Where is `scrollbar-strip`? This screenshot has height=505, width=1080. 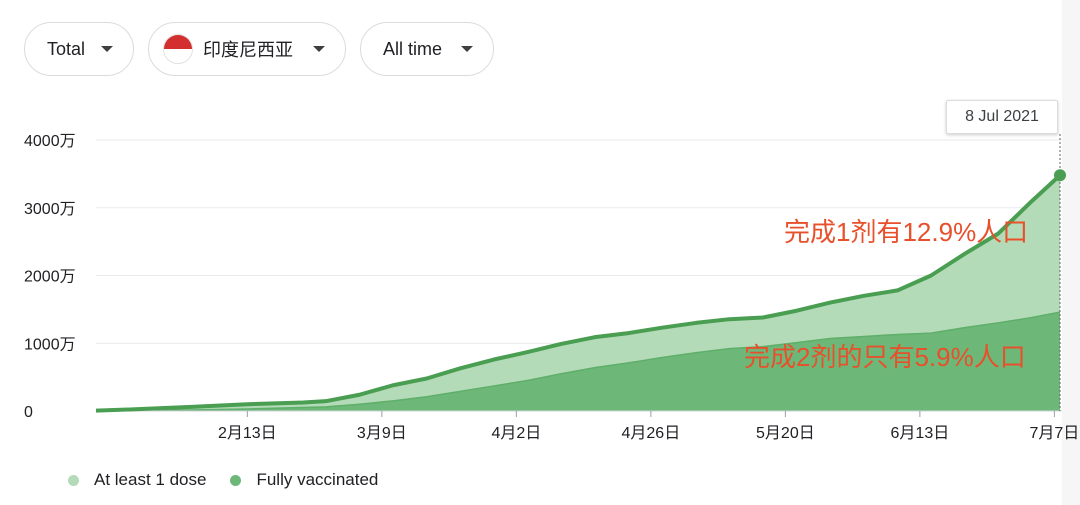 scrollbar-strip is located at coordinates (1071, 252).